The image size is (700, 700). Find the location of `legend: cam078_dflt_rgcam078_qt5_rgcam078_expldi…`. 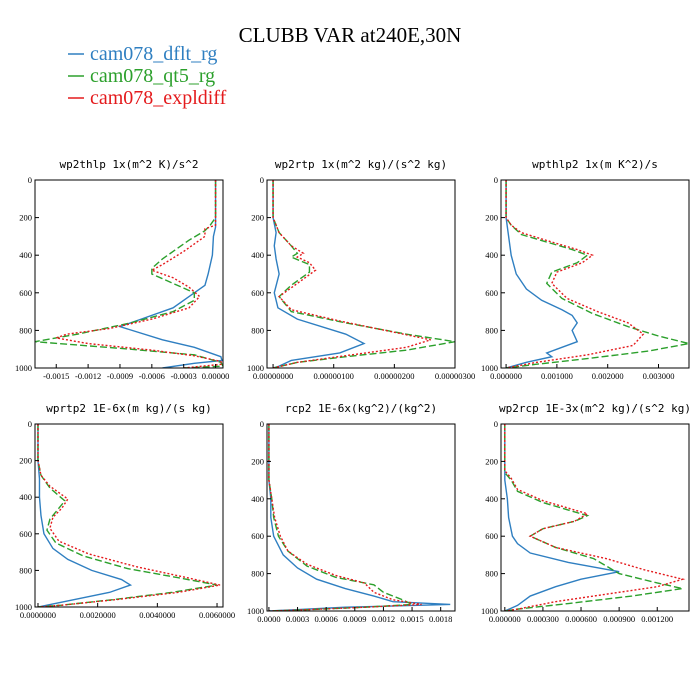

legend: cam078_dflt_rgcam078_qt5_rgcam078_expldi… is located at coordinates (147, 76).